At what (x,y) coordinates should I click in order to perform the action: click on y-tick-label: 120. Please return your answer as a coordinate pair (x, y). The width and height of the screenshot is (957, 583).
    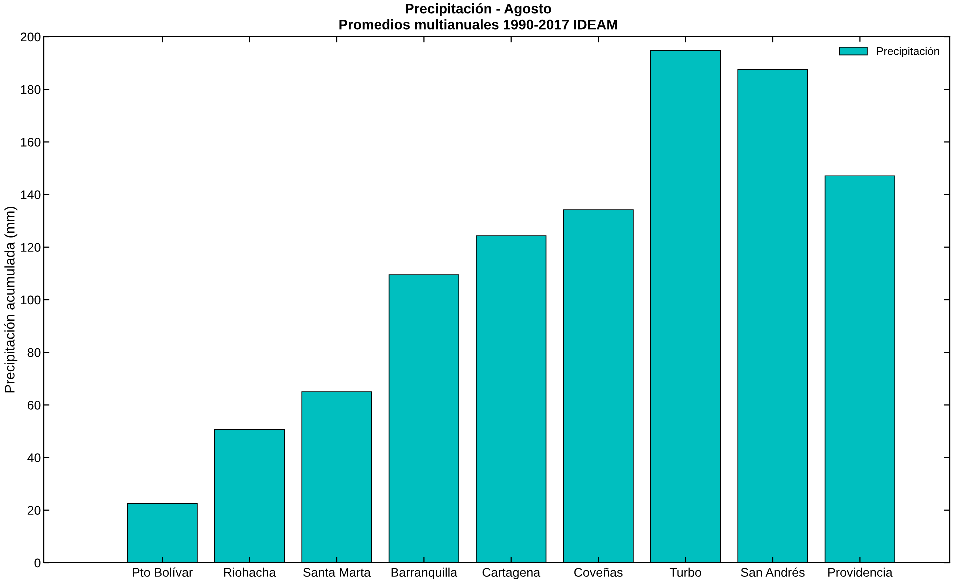
    Looking at the image, I should click on (31, 247).